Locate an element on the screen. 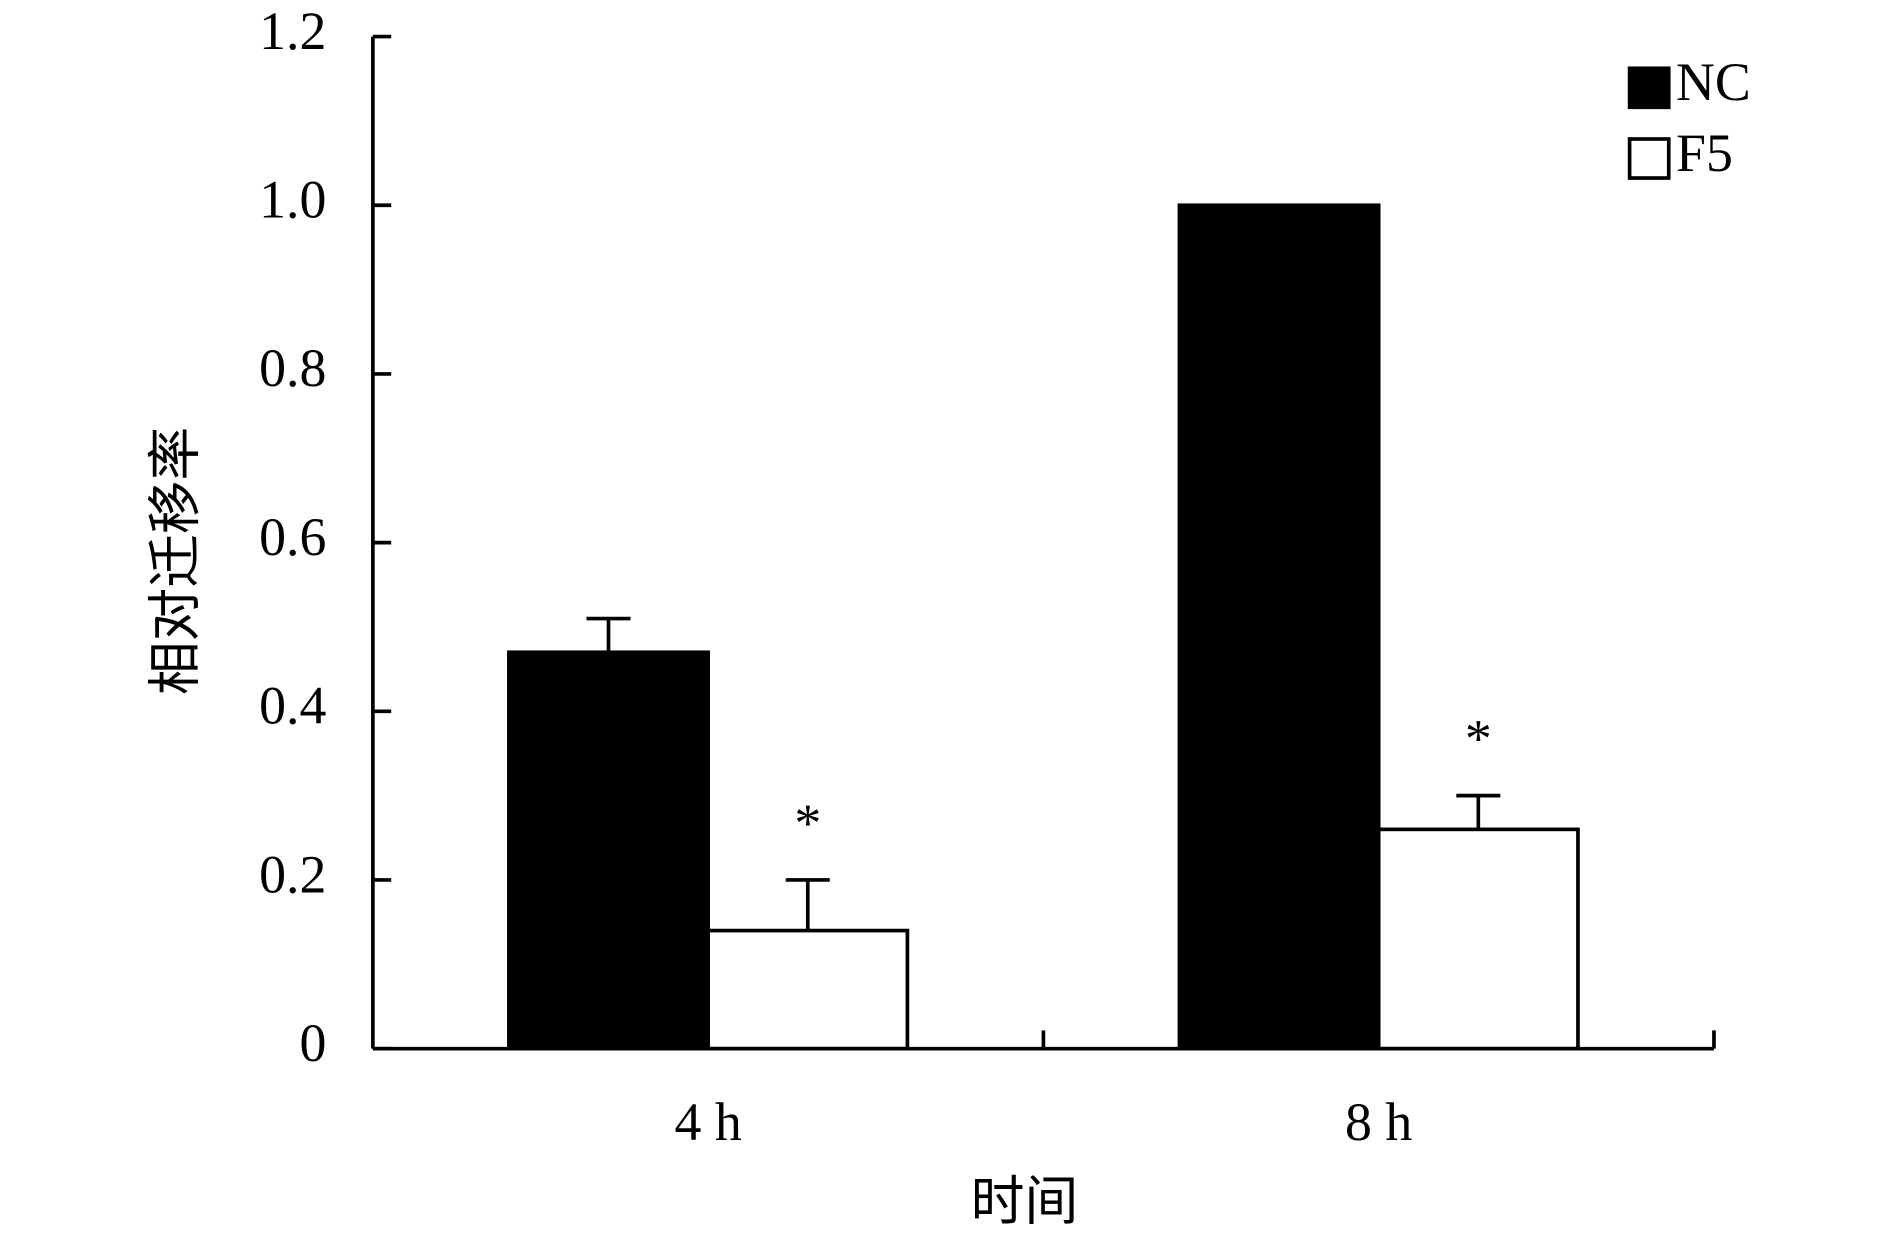 The image size is (1890, 1234). y-tick-label: 0.8 is located at coordinates (292, 368).